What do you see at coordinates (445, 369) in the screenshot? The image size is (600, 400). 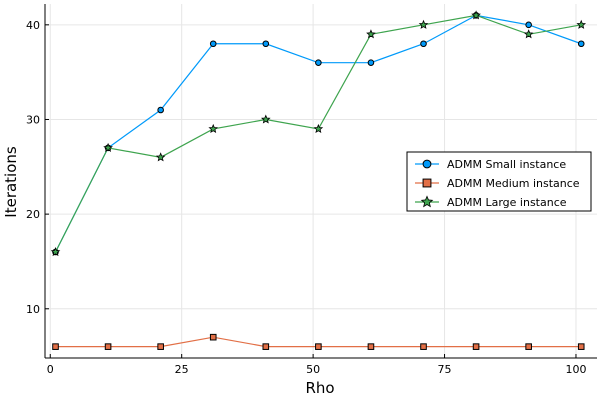 I see `x-tick-label: 75` at bounding box center [445, 369].